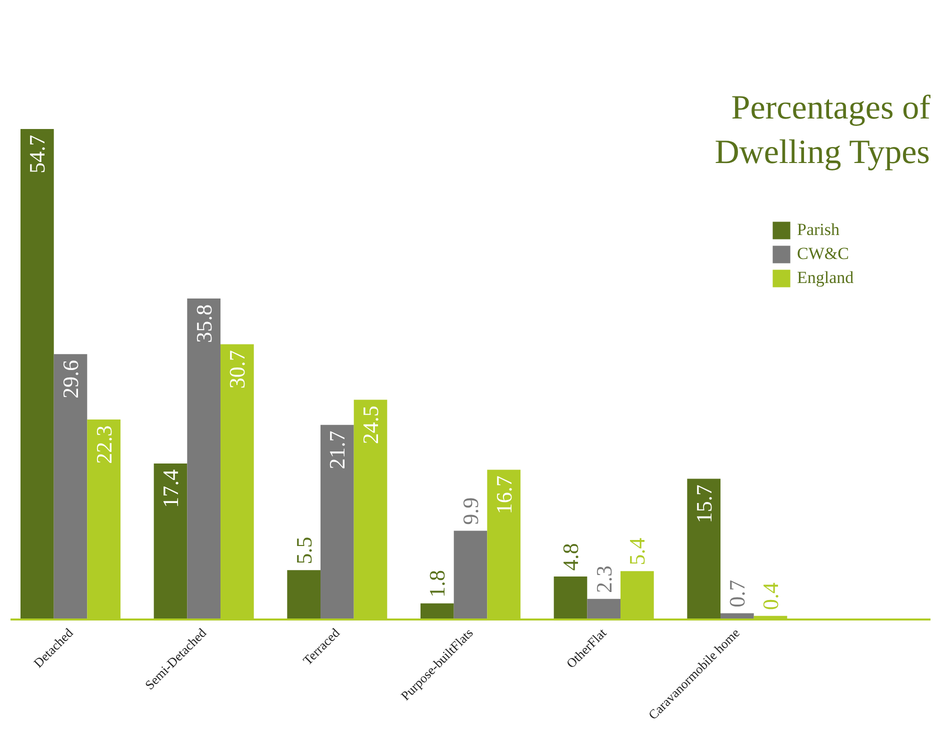  What do you see at coordinates (237, 369) in the screenshot?
I see `data-label: 30.7` at bounding box center [237, 369].